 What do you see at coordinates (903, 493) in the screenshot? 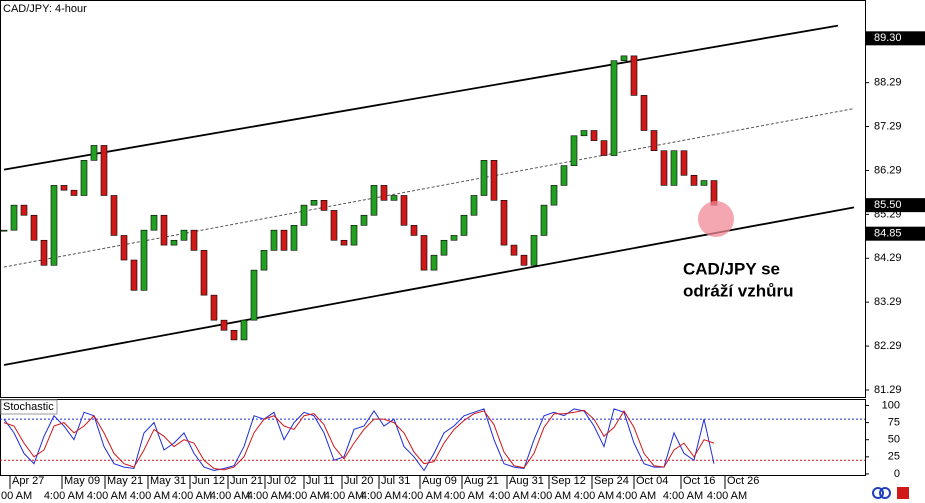
I see `close-icon` at bounding box center [903, 493].